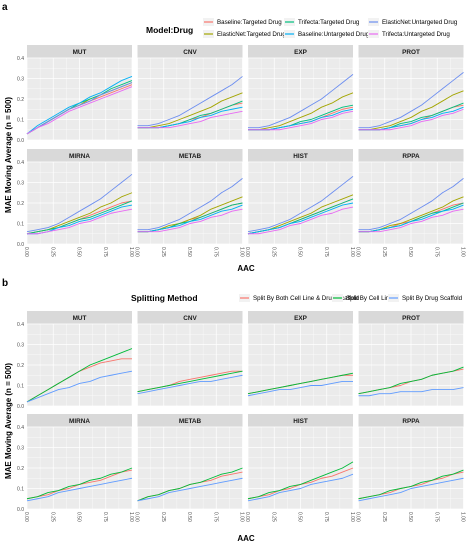 The image size is (474, 550). Describe the element at coordinates (425, 298) in the screenshot. I see `legend-item-split-by-drug-scaffold: Split By Drug Scaffold` at that location.